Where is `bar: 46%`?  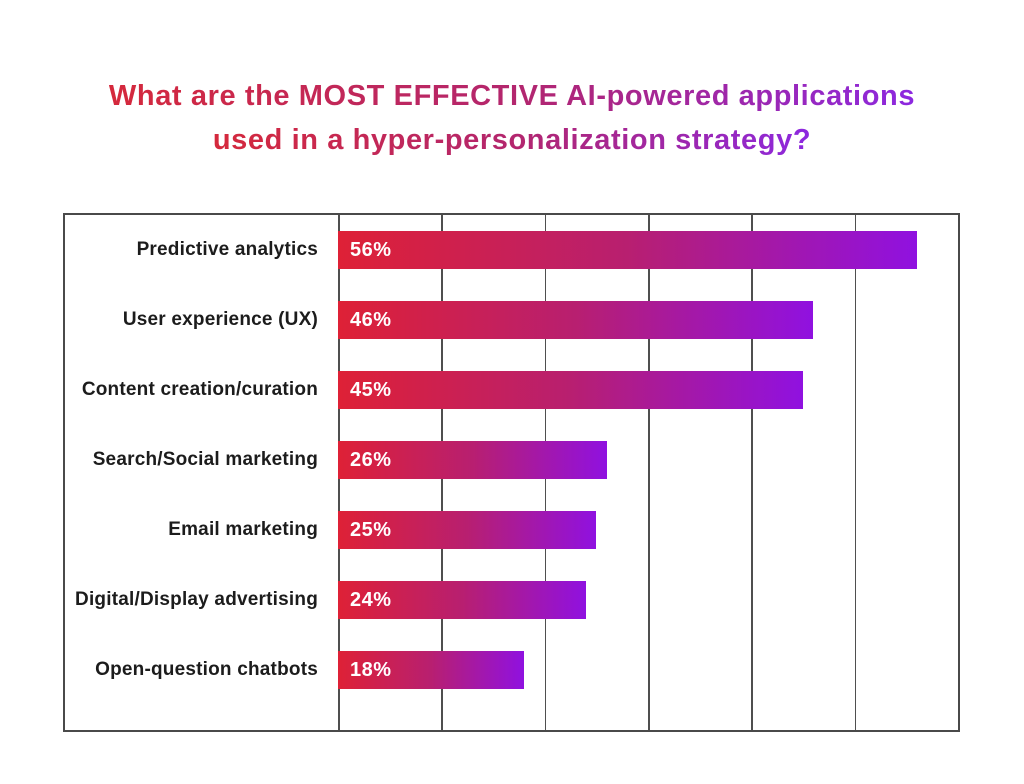
bar: 46% is located at coordinates (576, 320).